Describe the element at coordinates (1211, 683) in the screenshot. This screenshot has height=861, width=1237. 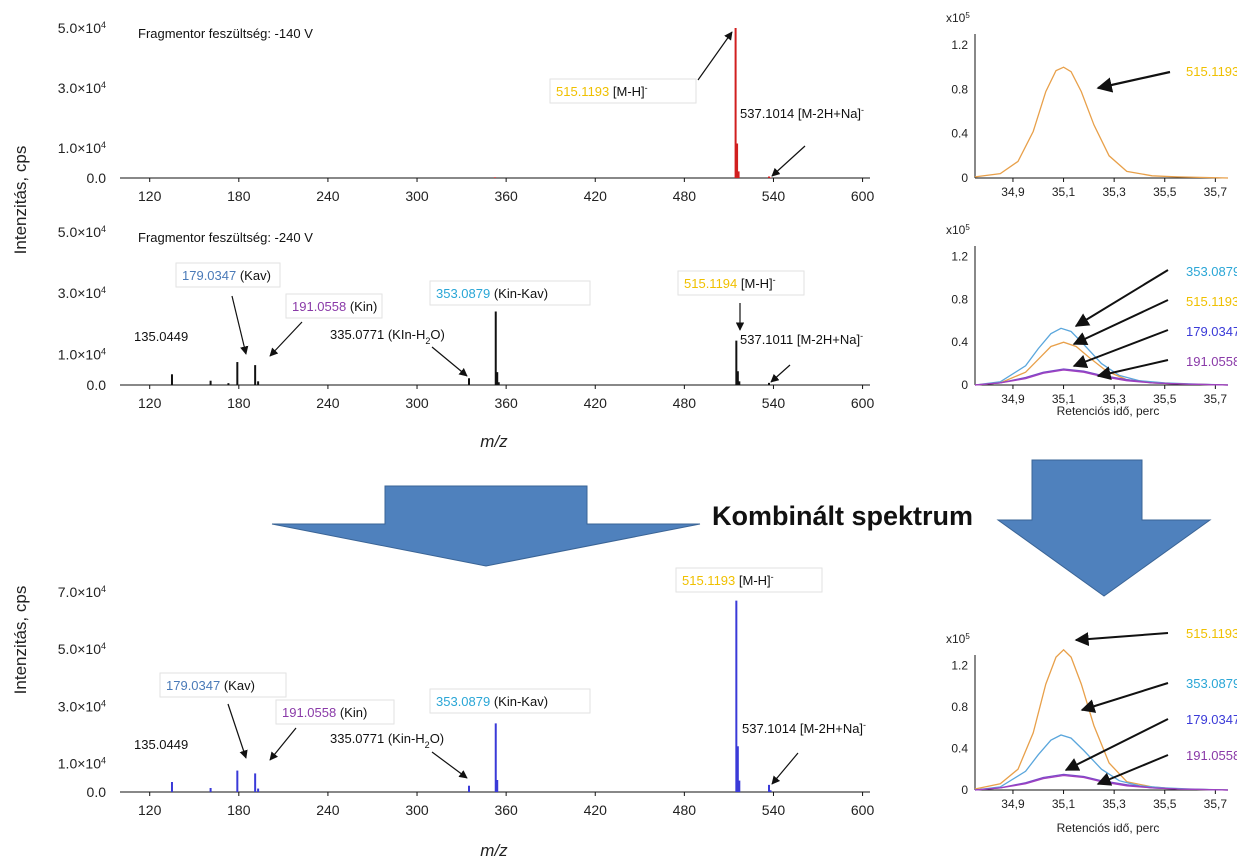
I see `series-label: 353.0879` at that location.